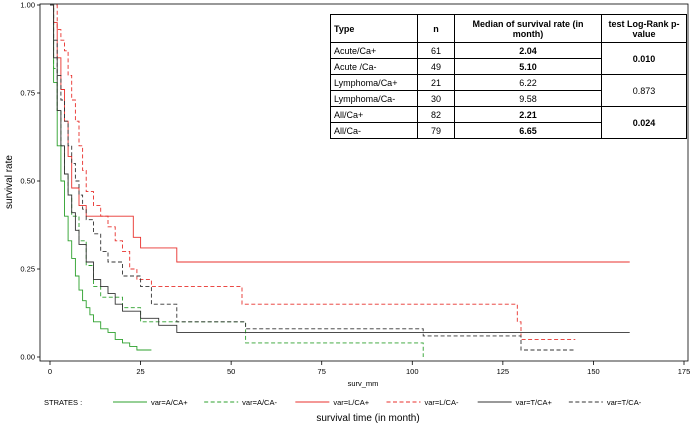 The height and width of the screenshot is (424, 693). I want to click on table-row: Acute/Ca+ 61 2.04 0.010, so click(508, 58).